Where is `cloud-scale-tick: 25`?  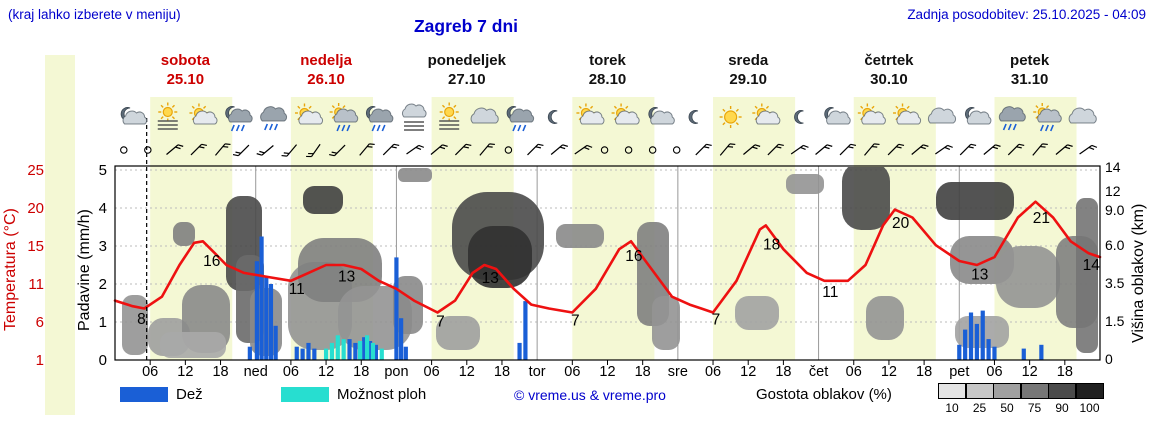 cloud-scale-tick: 25 is located at coordinates (979, 408).